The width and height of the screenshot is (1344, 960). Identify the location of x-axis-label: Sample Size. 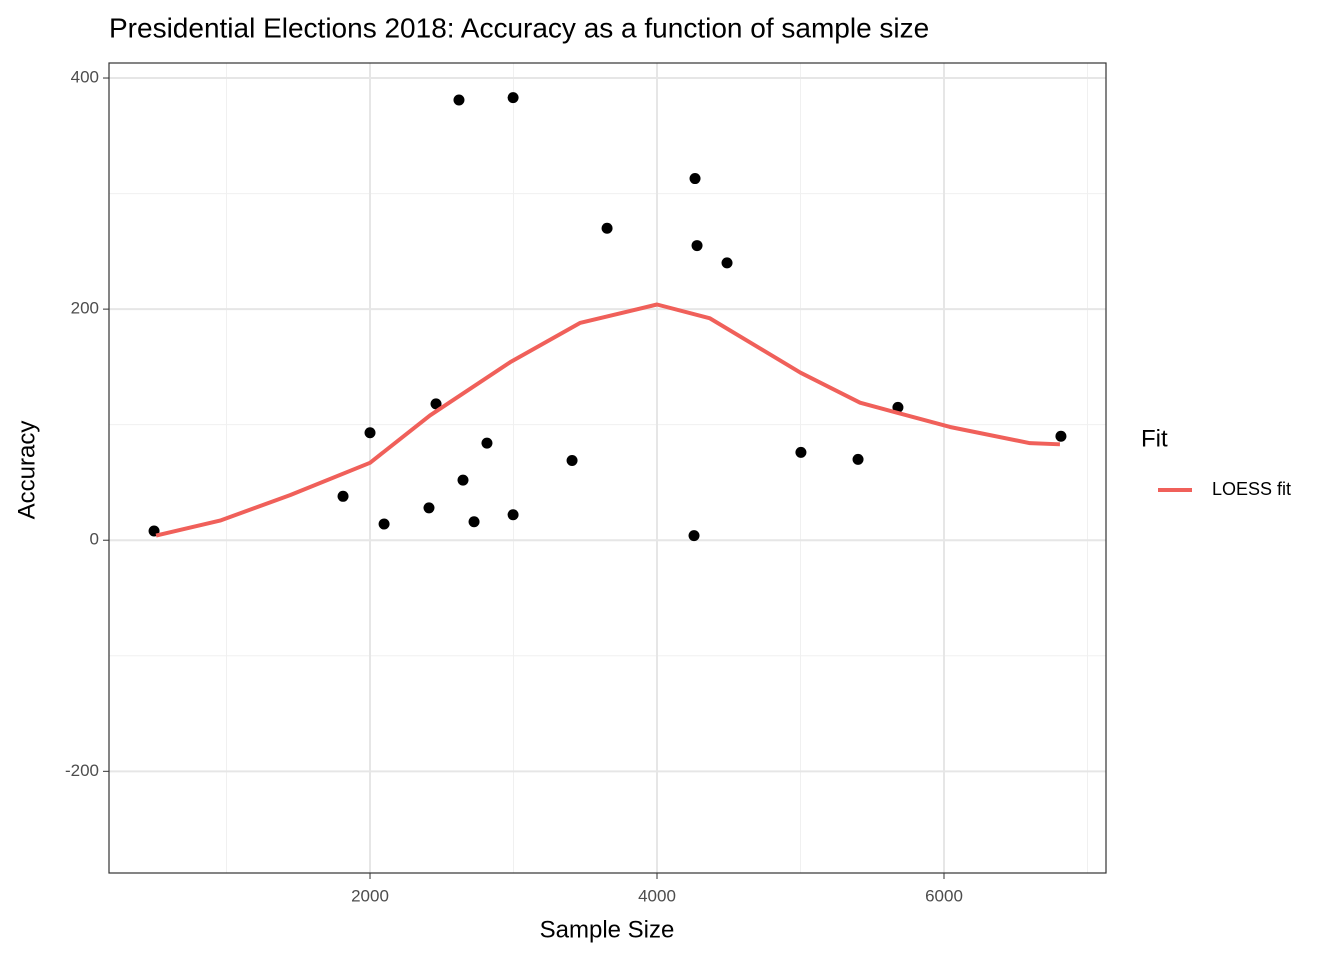
(607, 929).